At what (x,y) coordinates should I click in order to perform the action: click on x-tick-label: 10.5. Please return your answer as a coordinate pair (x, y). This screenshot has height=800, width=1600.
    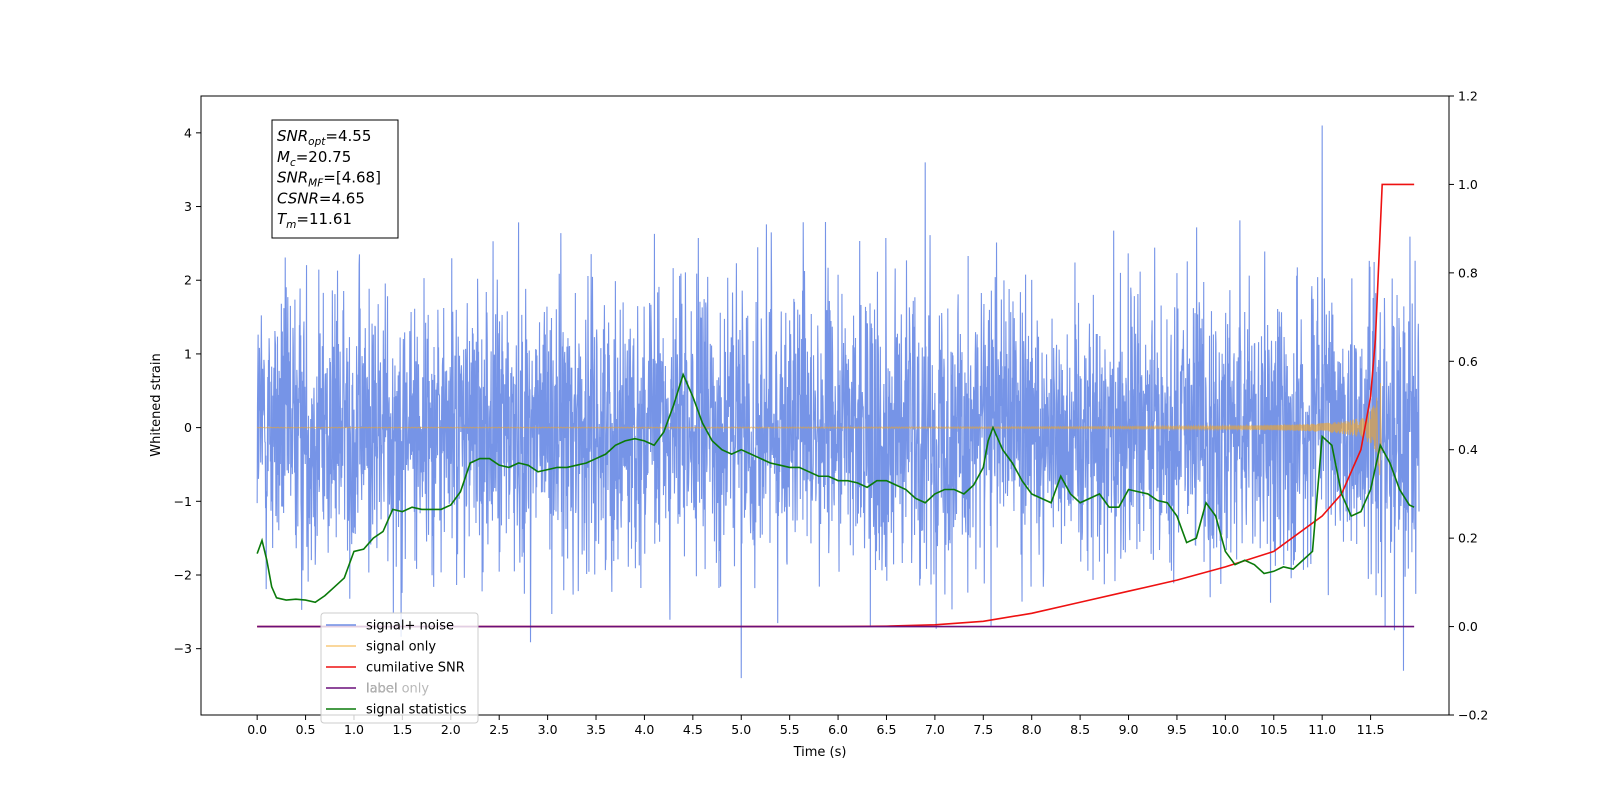
    Looking at the image, I should click on (1274, 729).